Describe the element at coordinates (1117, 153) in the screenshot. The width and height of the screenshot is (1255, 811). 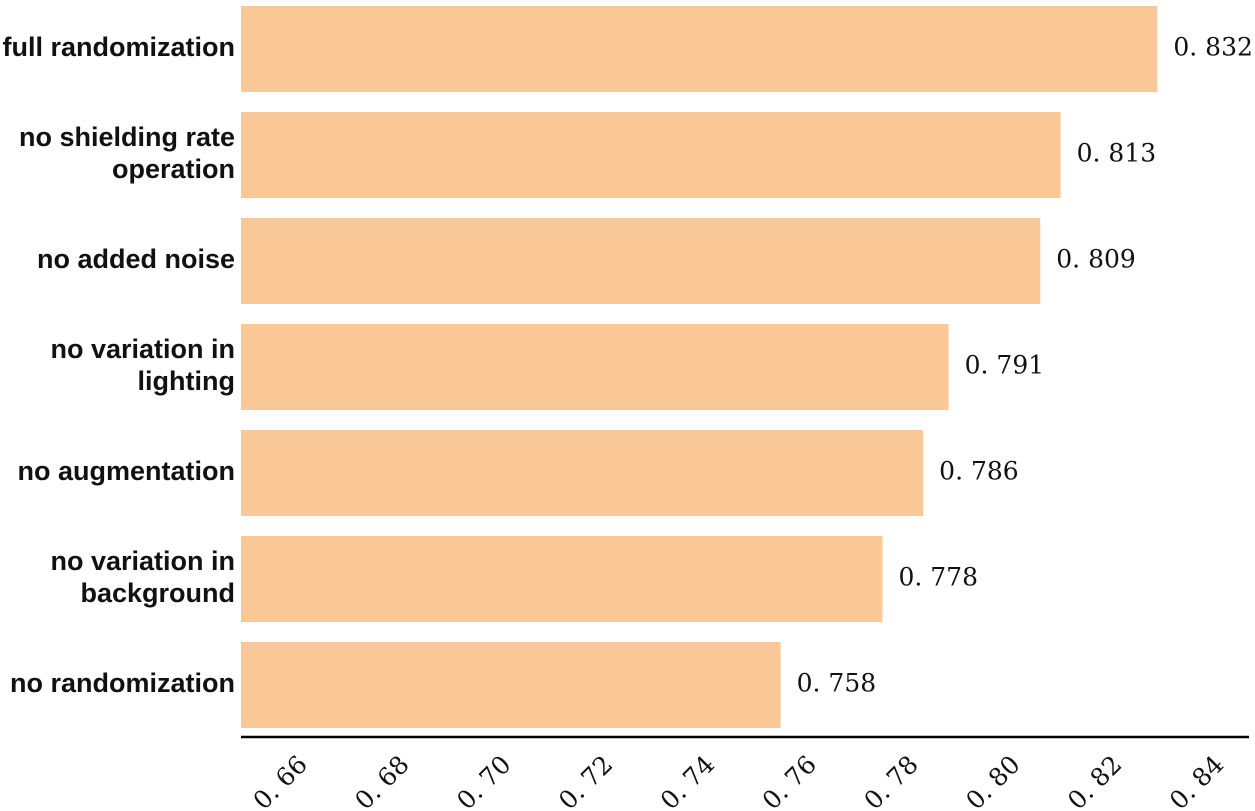
I see `value-label-2: 0. 813` at that location.